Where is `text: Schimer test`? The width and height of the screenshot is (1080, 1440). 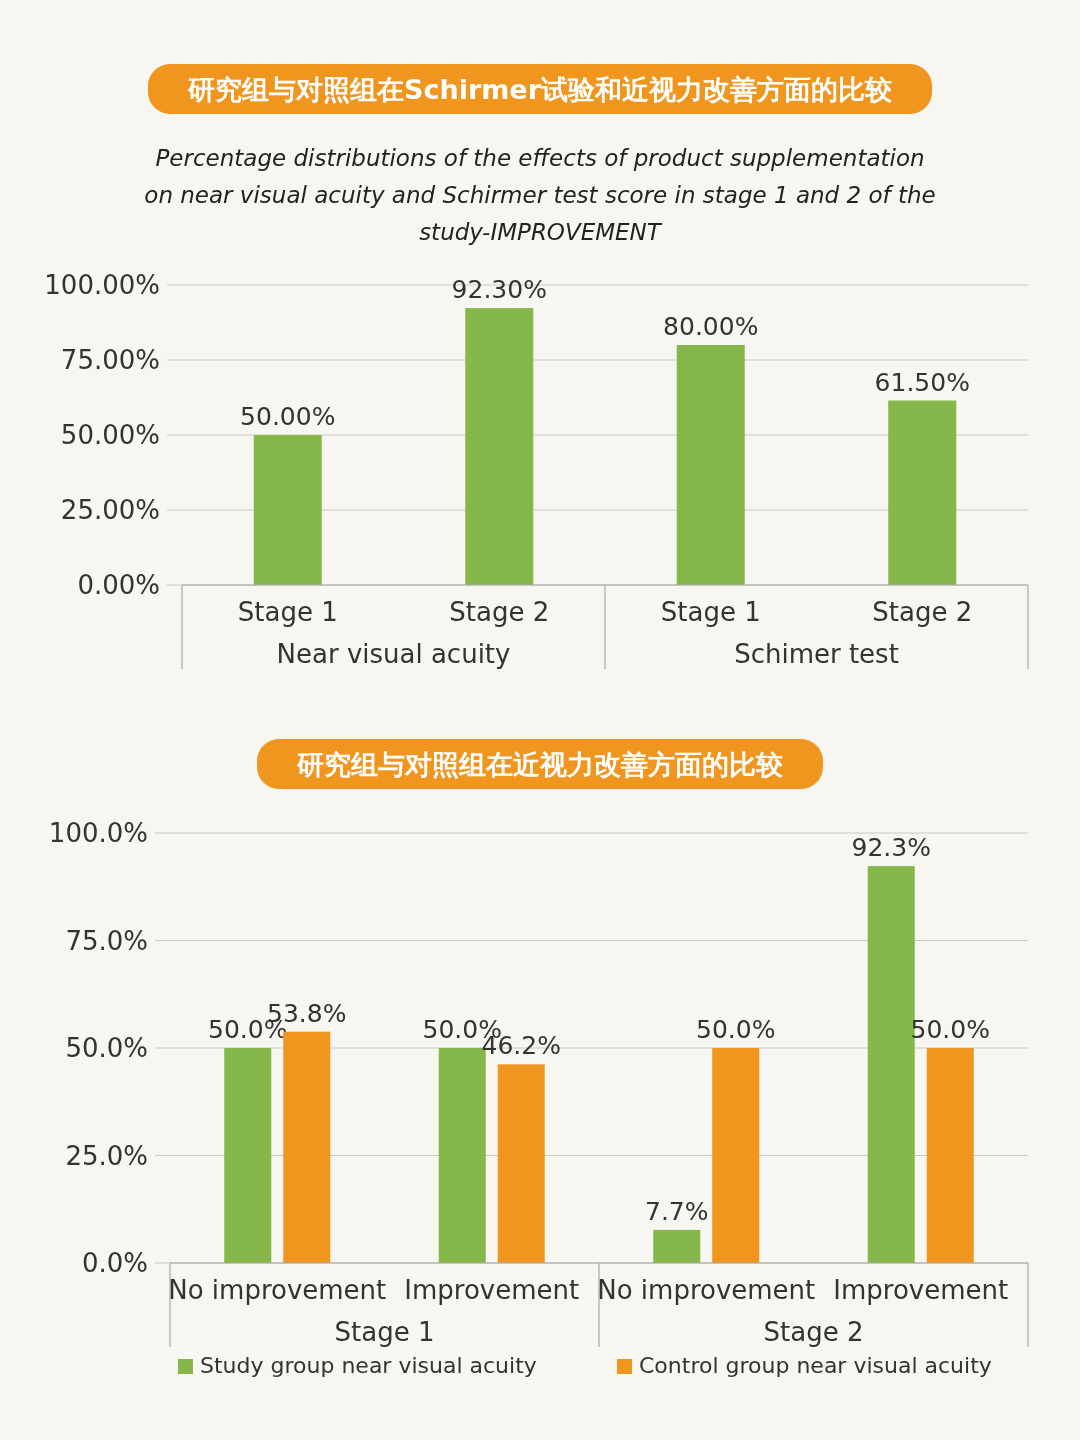
text: Schimer test is located at coordinates (816, 654).